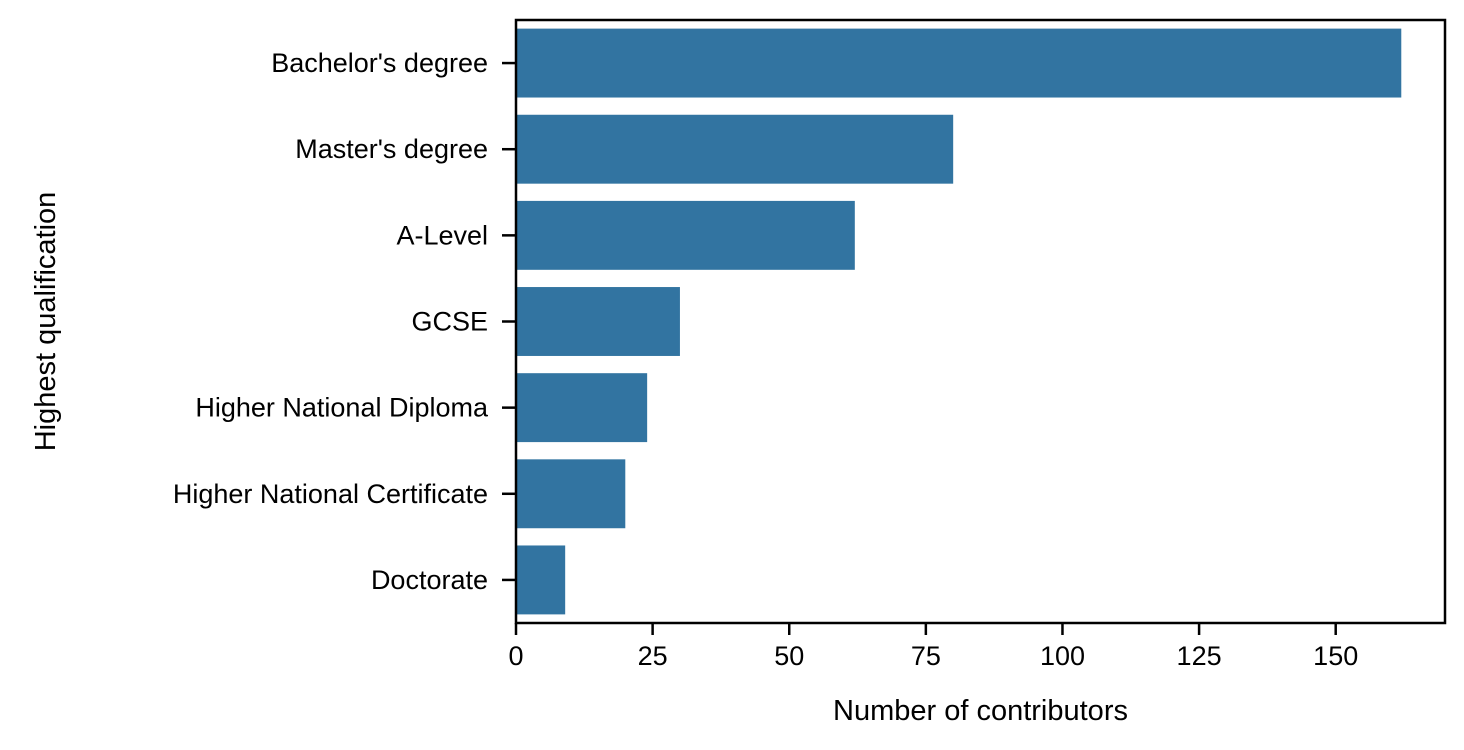  What do you see at coordinates (379, 63) in the screenshot?
I see `y-tick-label: Bachelor's degree` at bounding box center [379, 63].